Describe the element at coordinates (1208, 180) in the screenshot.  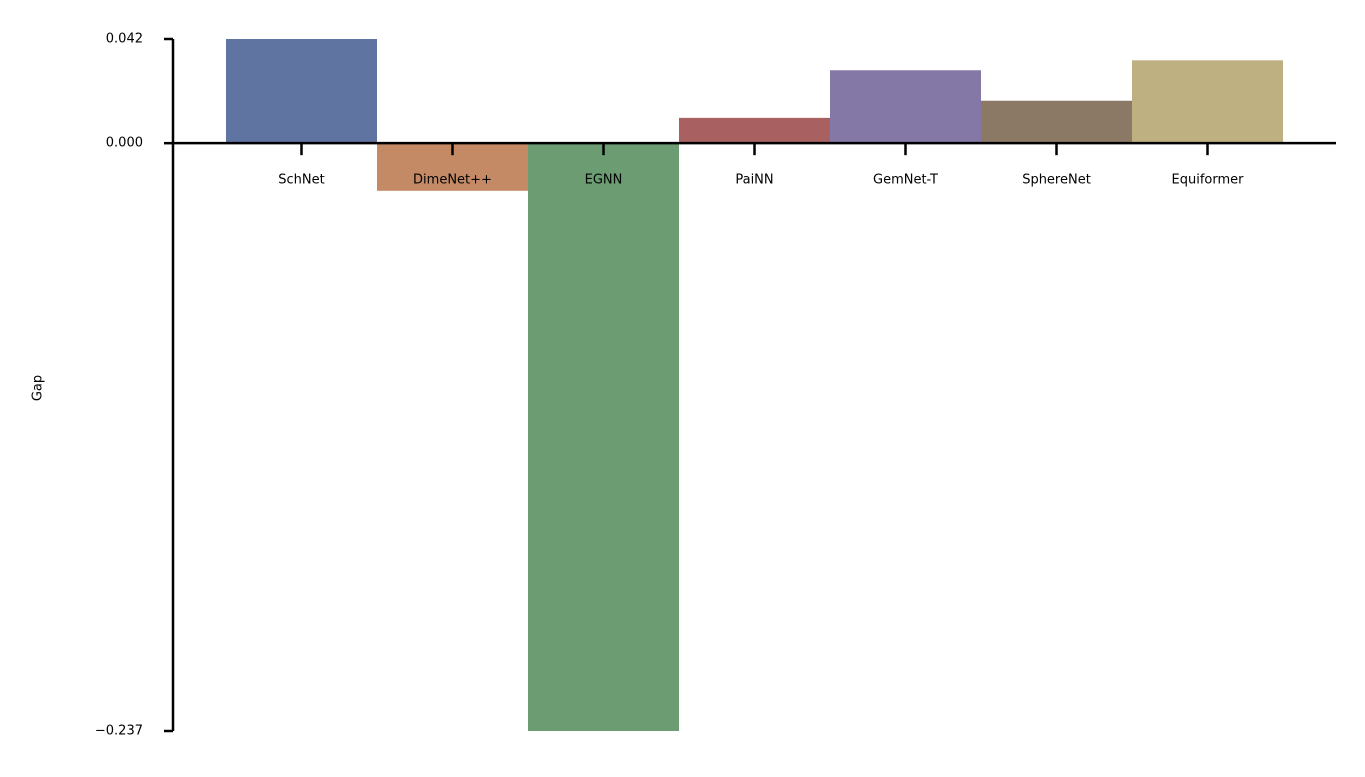
I see `x-tick-label: Equiformer` at that location.